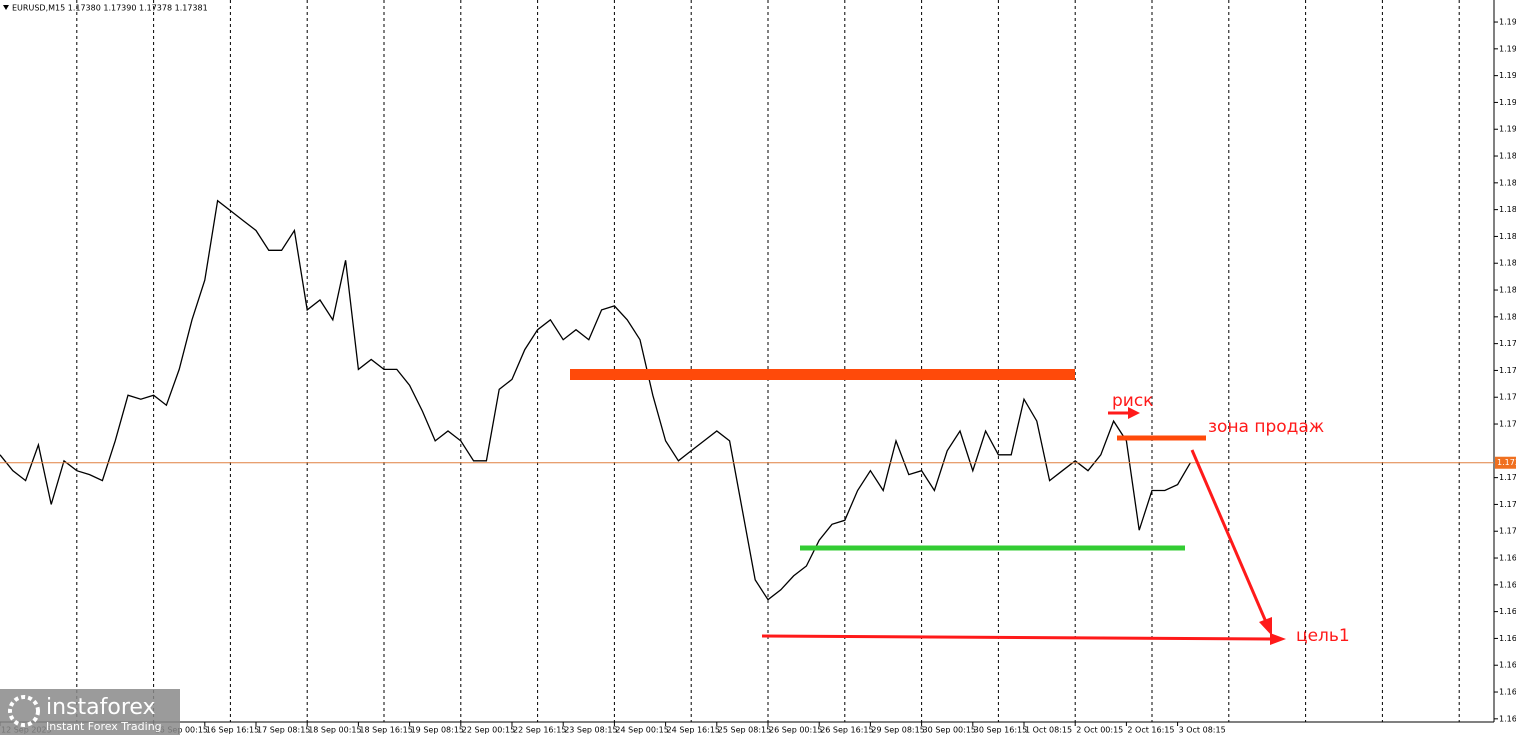 Image resolution: width=1516 pixels, height=735 pixels. Describe the element at coordinates (846, 730) in the screenshot. I see `x-tick-label: 26 Sep 16:15` at that location.